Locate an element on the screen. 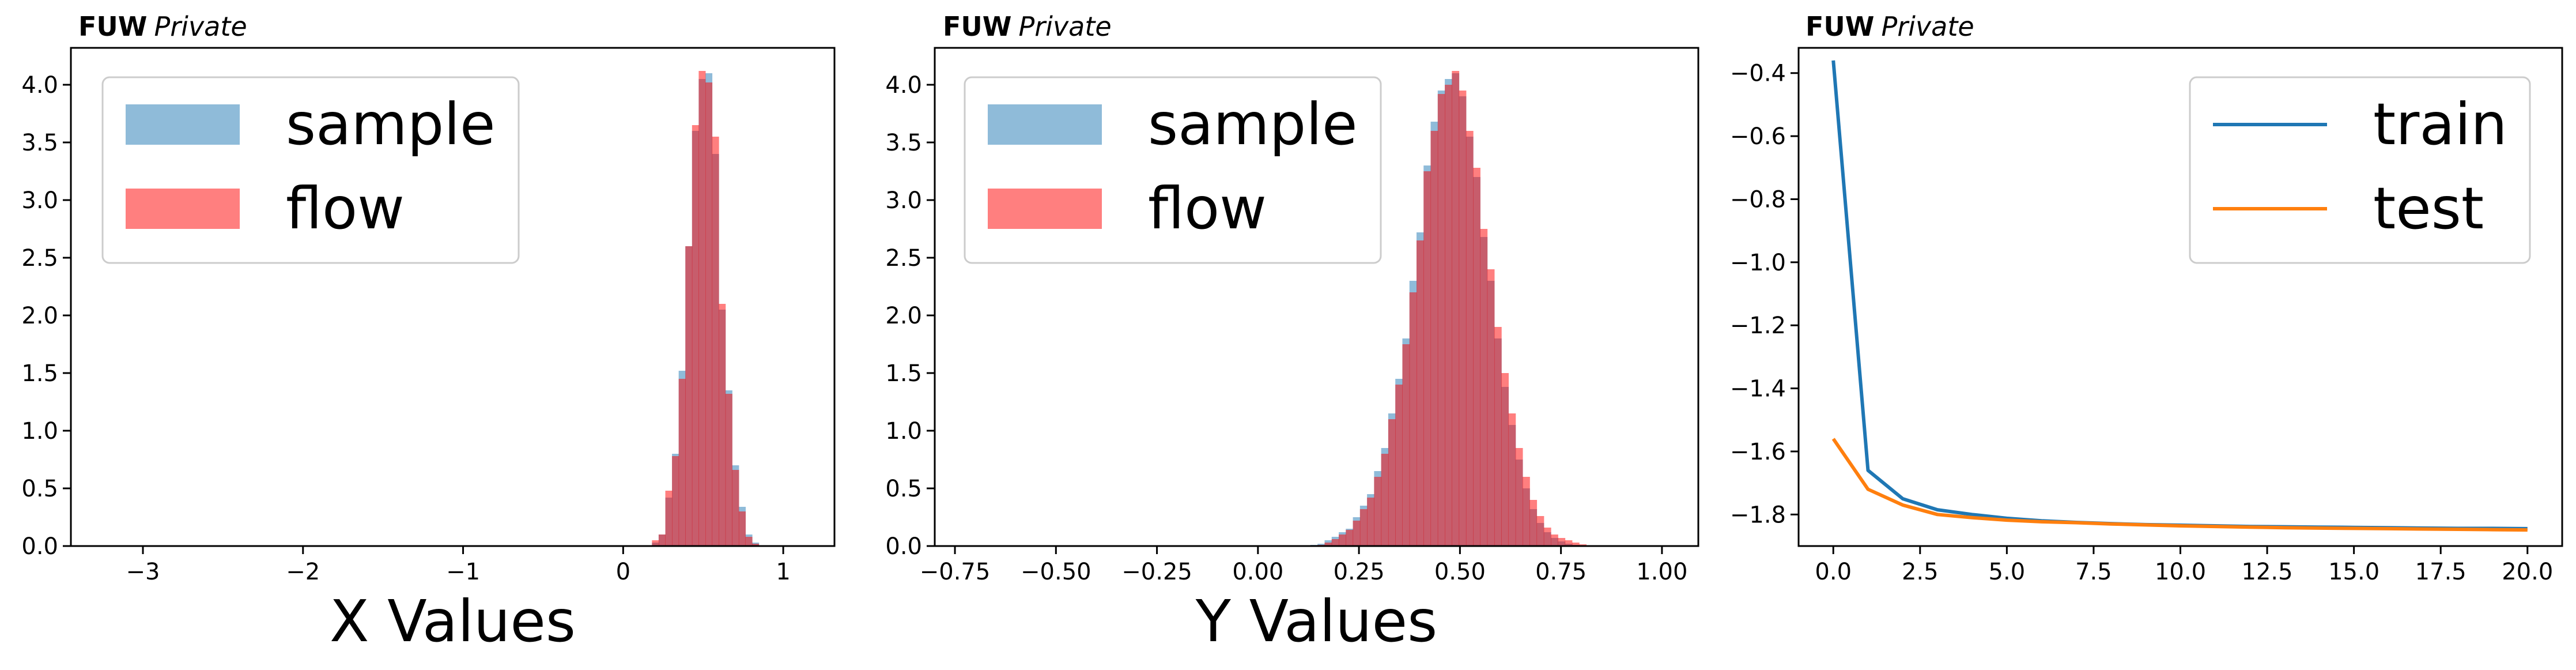 The image size is (2576, 670). y-tick-label: −0.6 is located at coordinates (1758, 136).